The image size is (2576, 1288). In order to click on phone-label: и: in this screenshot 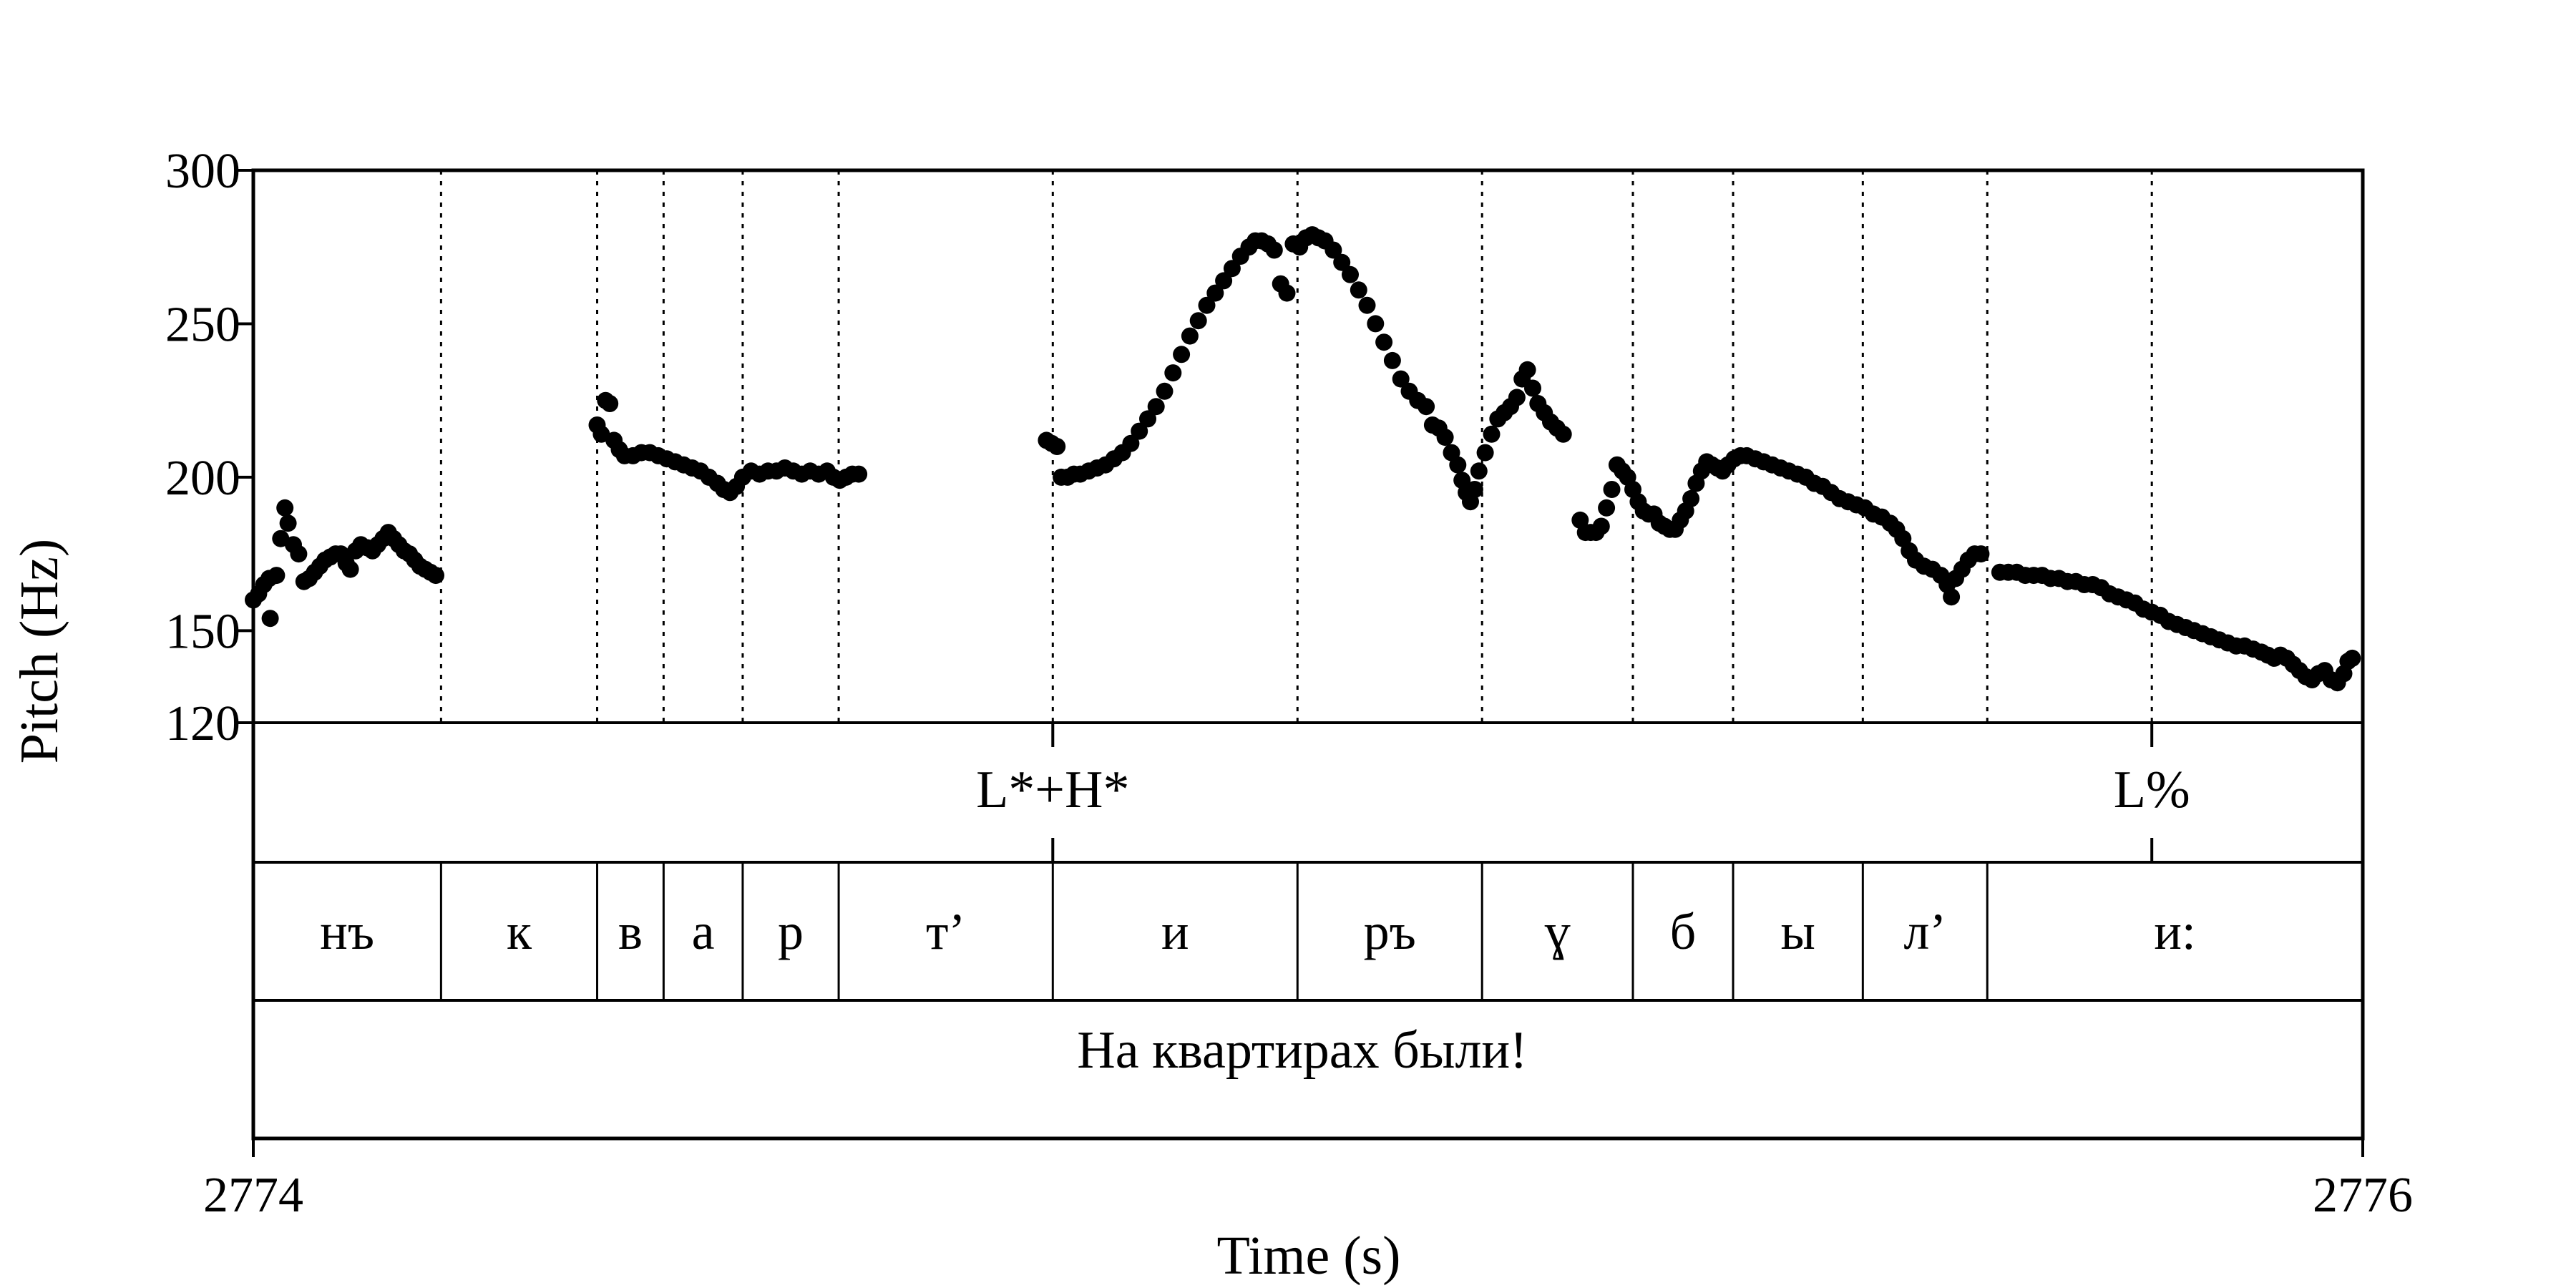, I will do `click(2175, 931)`.